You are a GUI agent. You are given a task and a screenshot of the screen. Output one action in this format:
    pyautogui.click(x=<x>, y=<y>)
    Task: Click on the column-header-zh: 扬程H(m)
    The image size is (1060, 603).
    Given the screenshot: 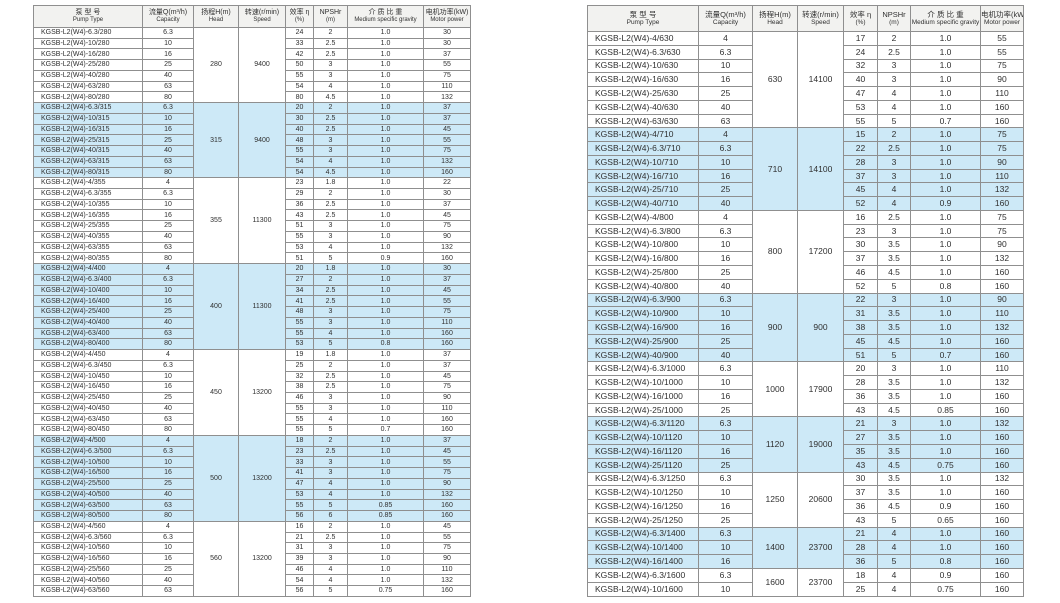 What is the action you would take?
    pyautogui.click(x=216, y=12)
    